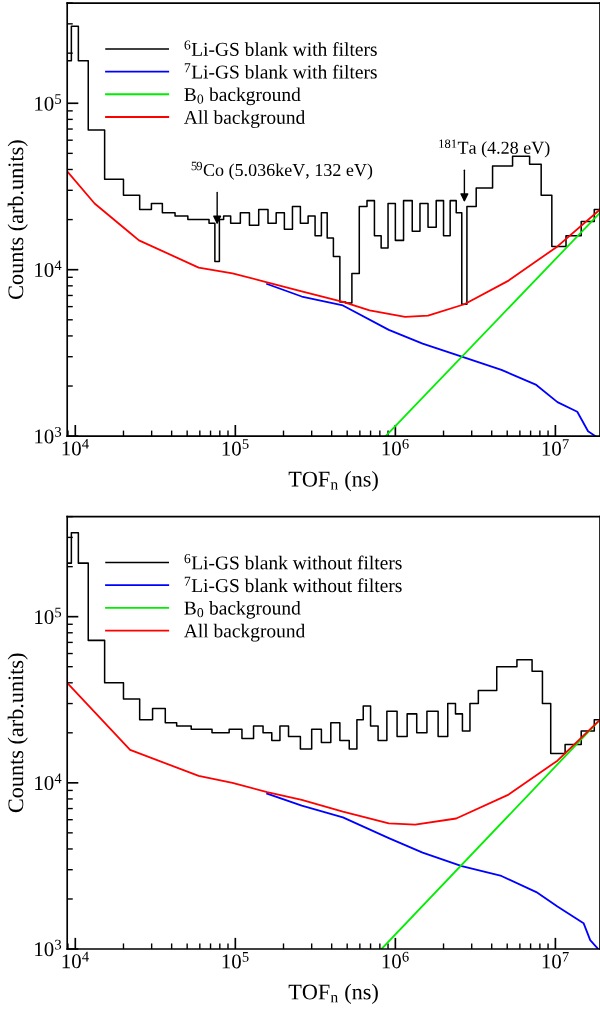 This screenshot has width=600, height=1019. What do you see at coordinates (494, 148) in the screenshot?
I see `annotation: $^{181}$Ta (4.28 eV)` at bounding box center [494, 148].